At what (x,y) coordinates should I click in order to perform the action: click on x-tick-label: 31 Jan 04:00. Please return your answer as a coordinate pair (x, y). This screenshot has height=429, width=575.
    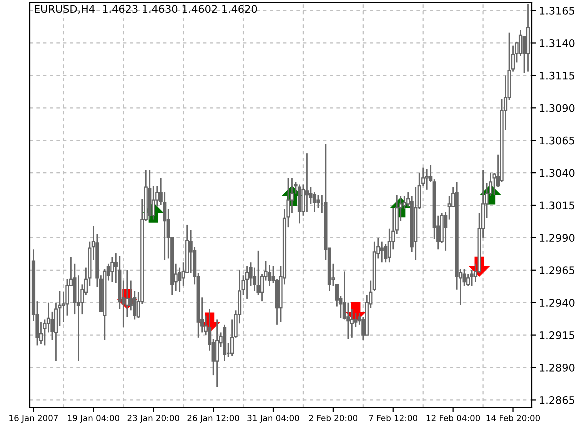
    Looking at the image, I should click on (274, 419).